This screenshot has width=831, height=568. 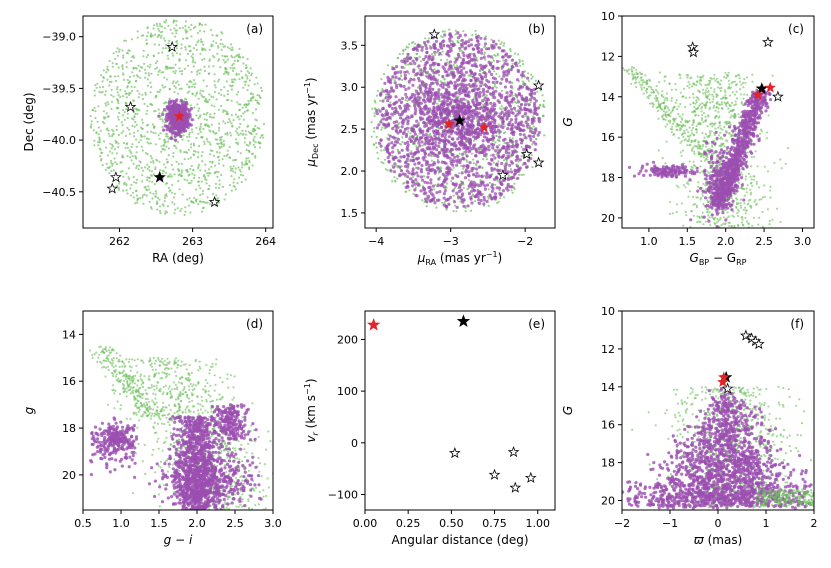 I want to click on y-tick-label: 1.5, so click(x=350, y=213).